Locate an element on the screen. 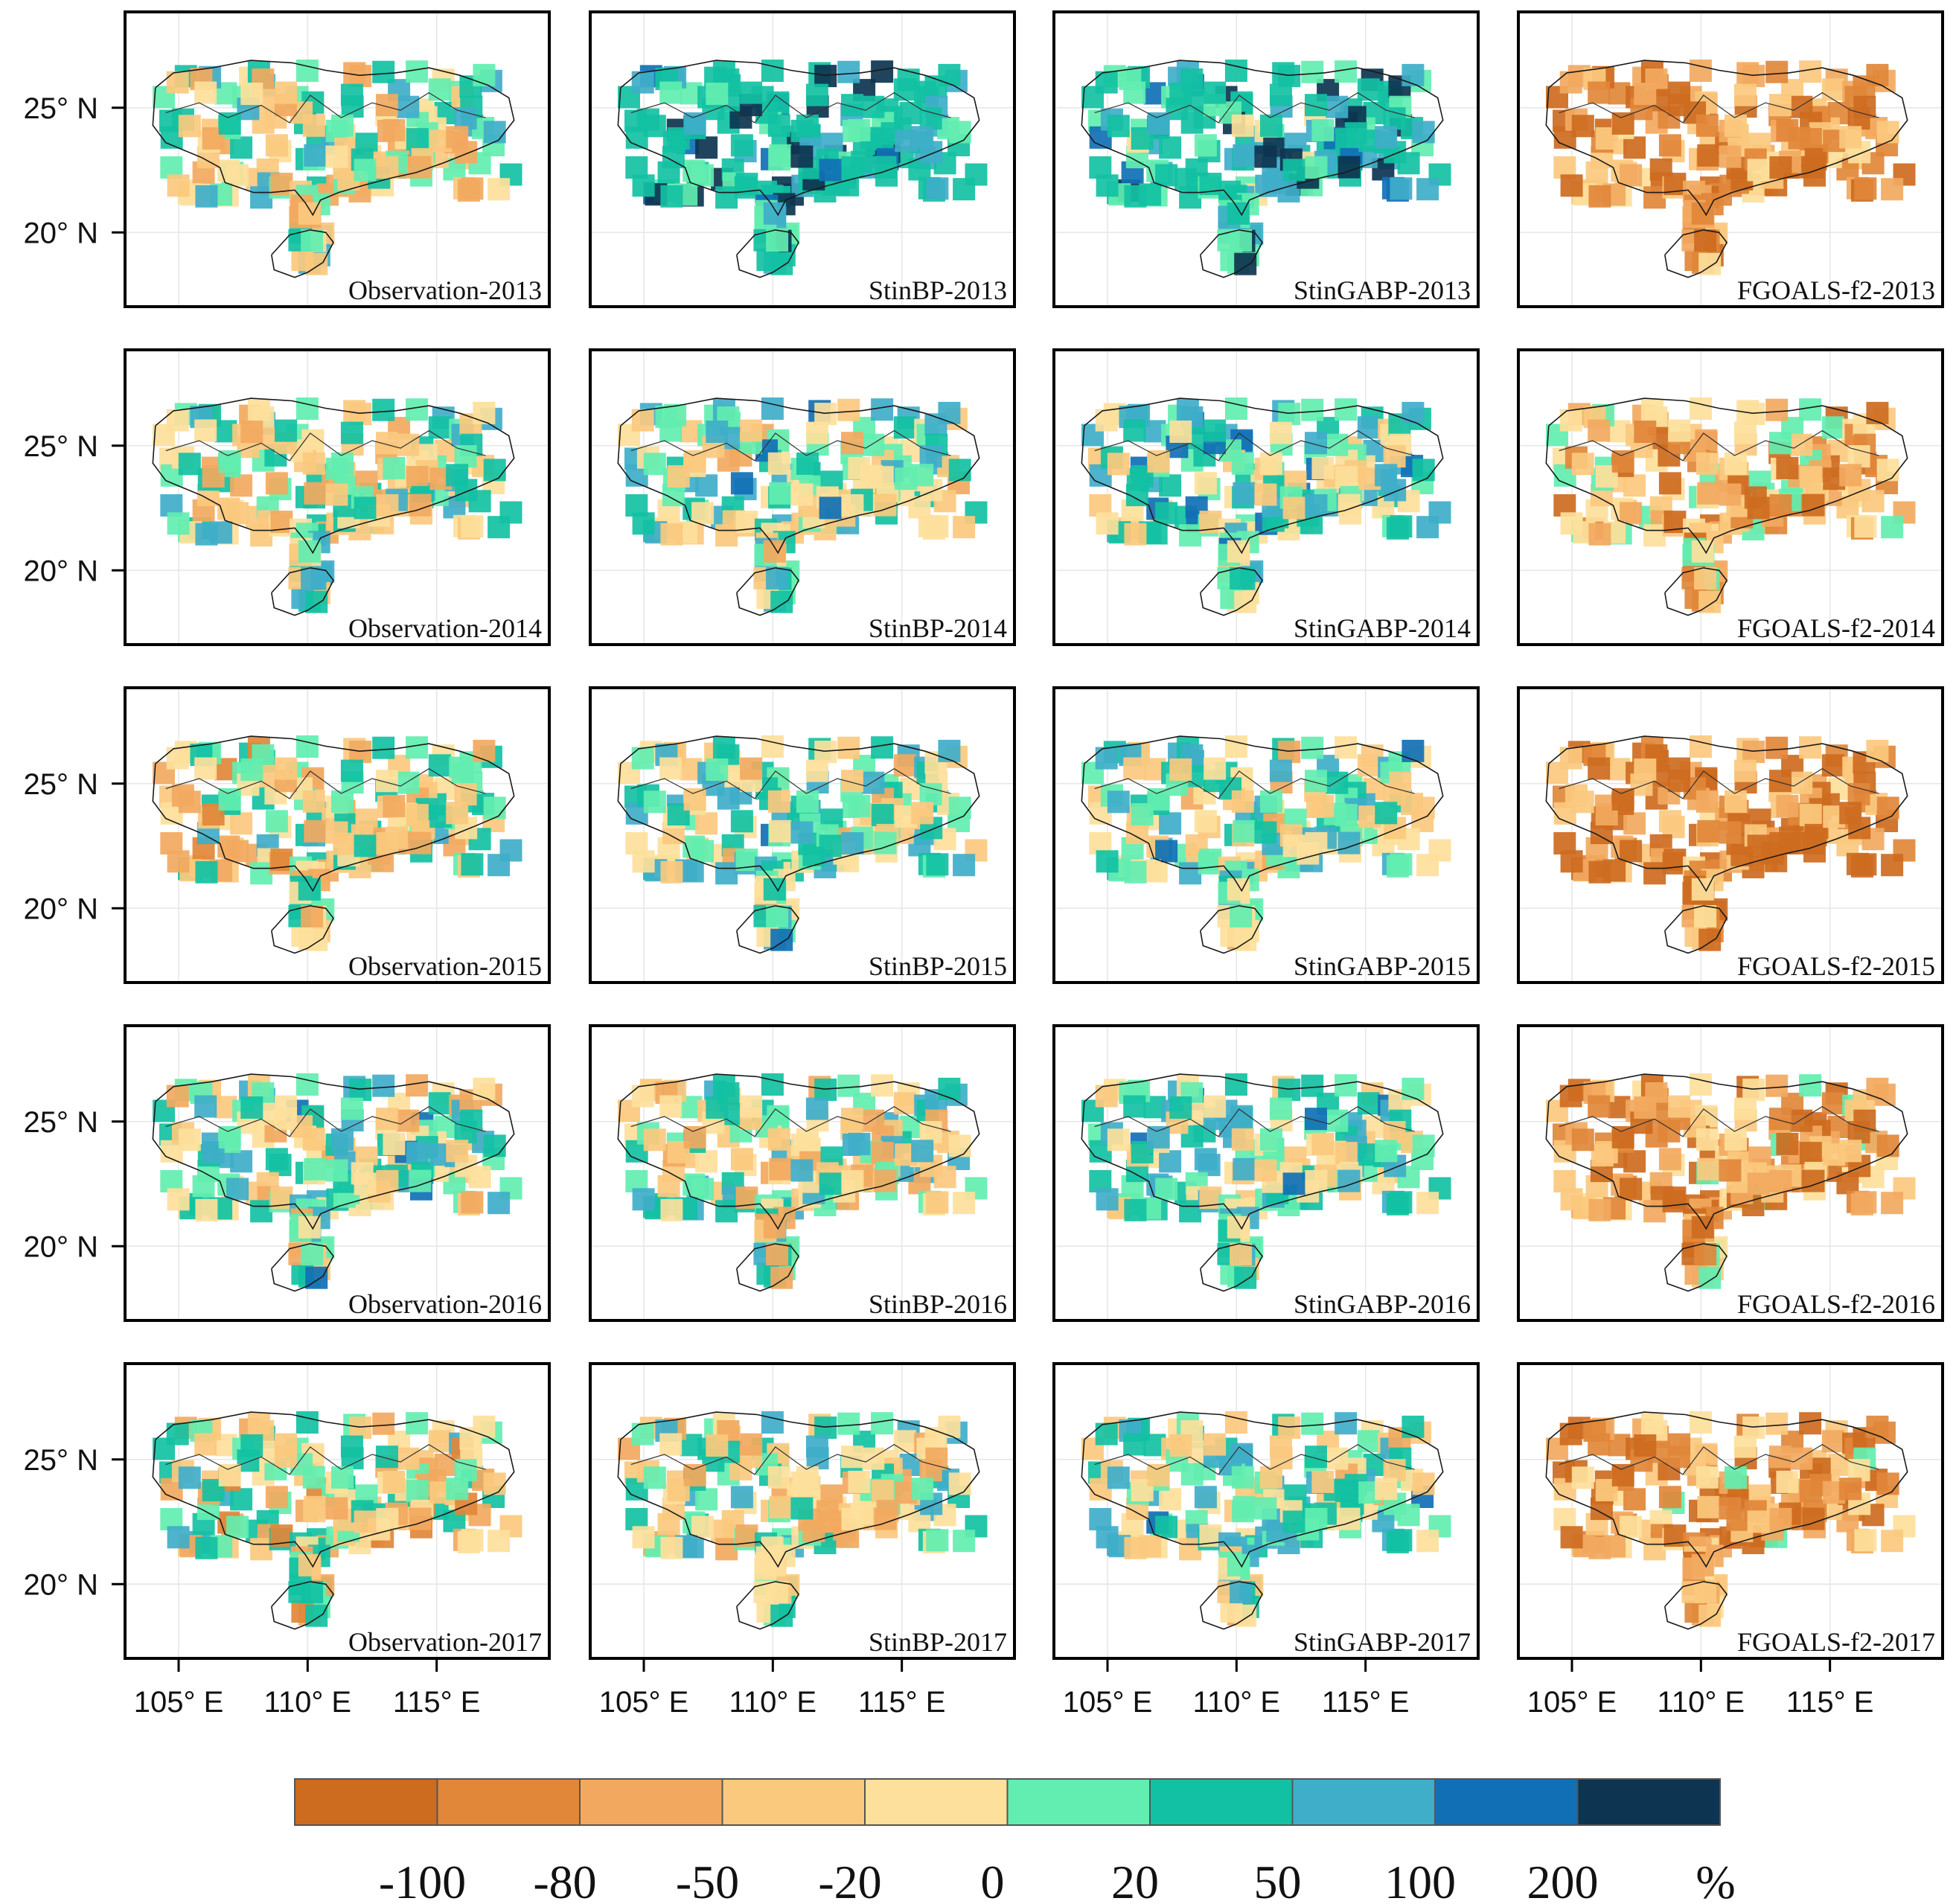  panel-label: StinGABP-2016 is located at coordinates (1382, 1304).